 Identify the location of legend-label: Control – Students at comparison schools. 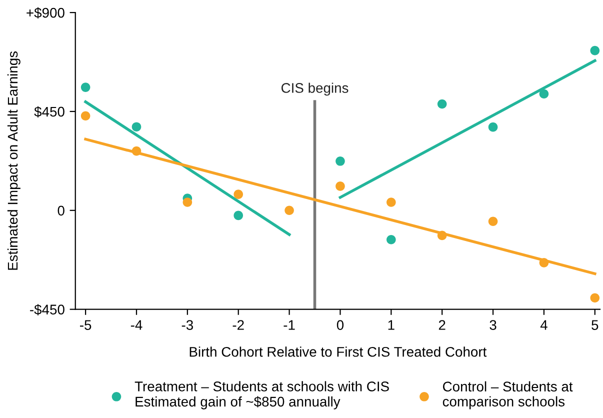
(507, 395).